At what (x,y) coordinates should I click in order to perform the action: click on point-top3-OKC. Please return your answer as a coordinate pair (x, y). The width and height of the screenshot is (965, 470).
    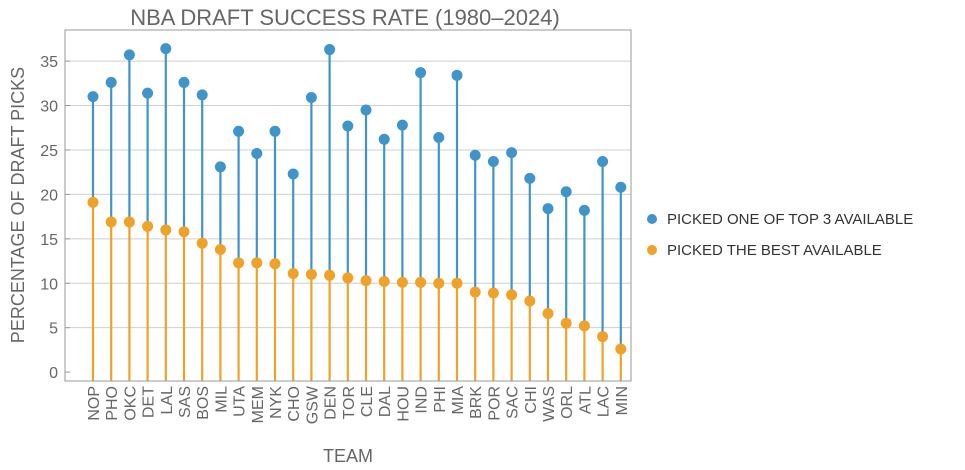
    Looking at the image, I should click on (129, 55).